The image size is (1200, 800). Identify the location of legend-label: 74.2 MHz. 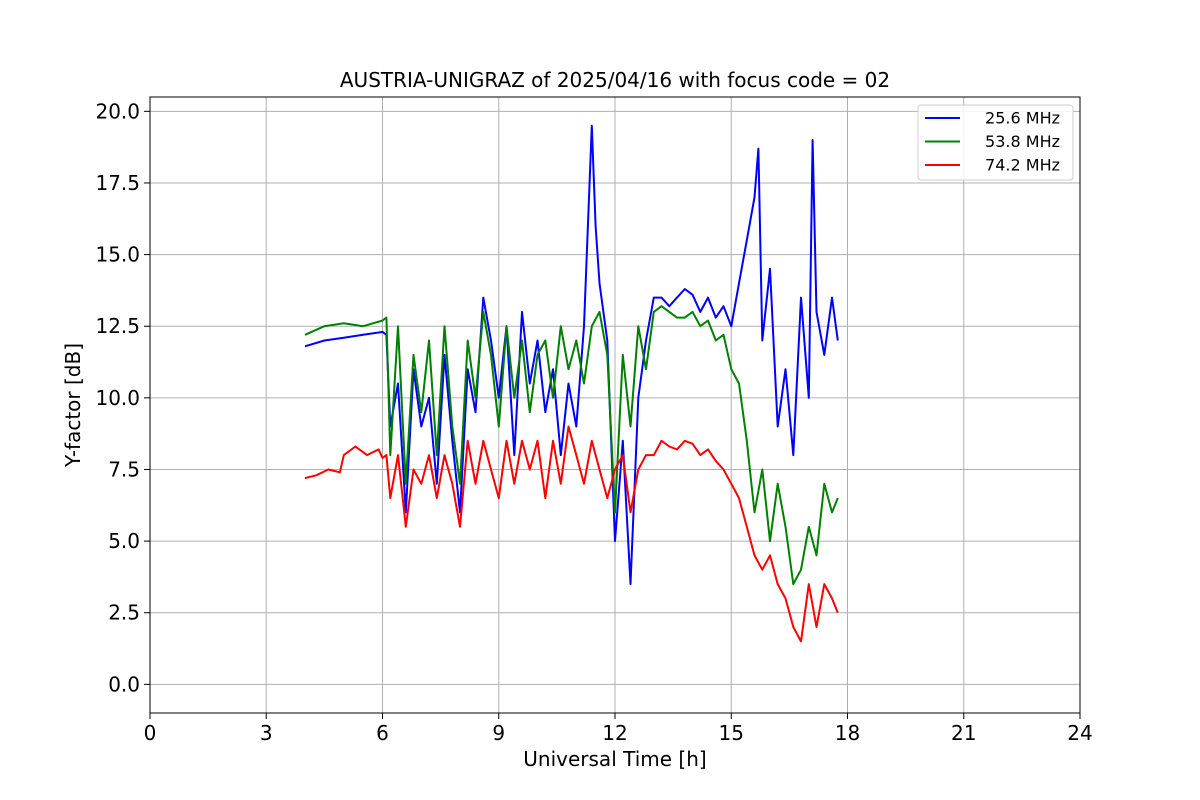
(1022, 165).